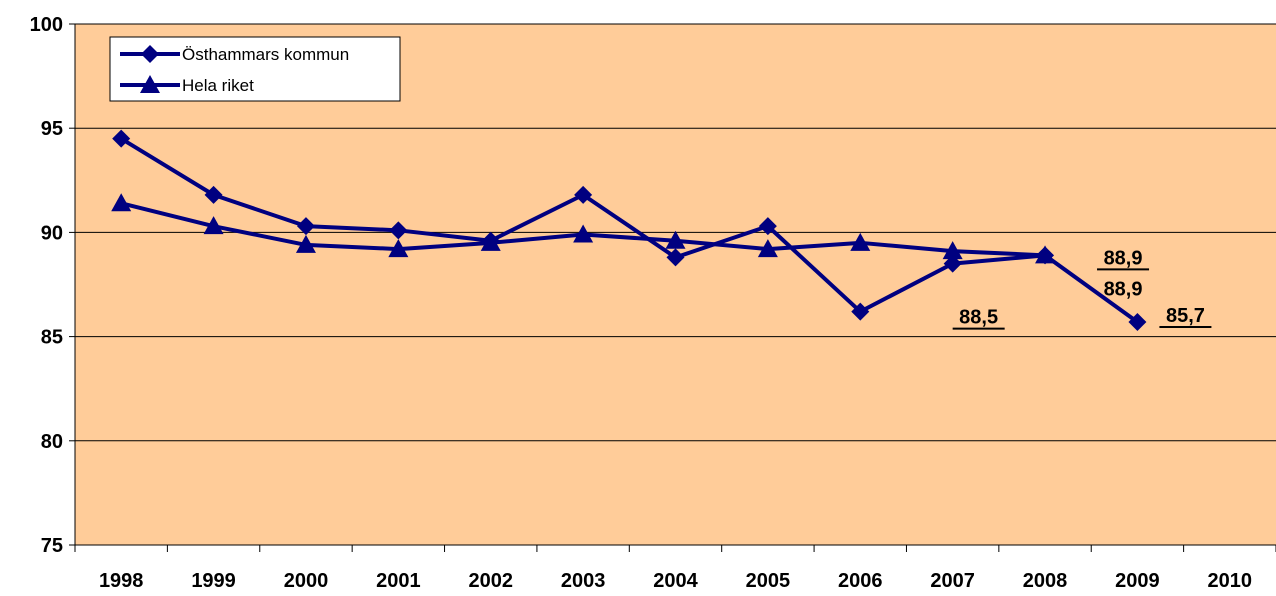 This screenshot has height=596, width=1276. Describe the element at coordinates (675, 581) in the screenshot. I see `x-tick-label: 2004` at that location.